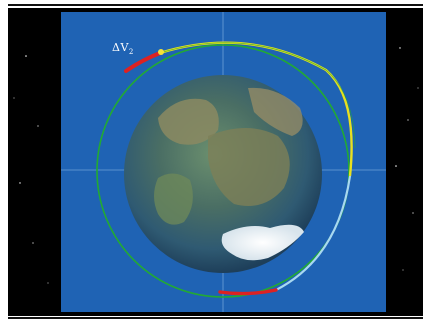 The height and width of the screenshot is (325, 427). What do you see at coordinates (215, 318) in the screenshot?
I see `bottom-rule` at bounding box center [215, 318].